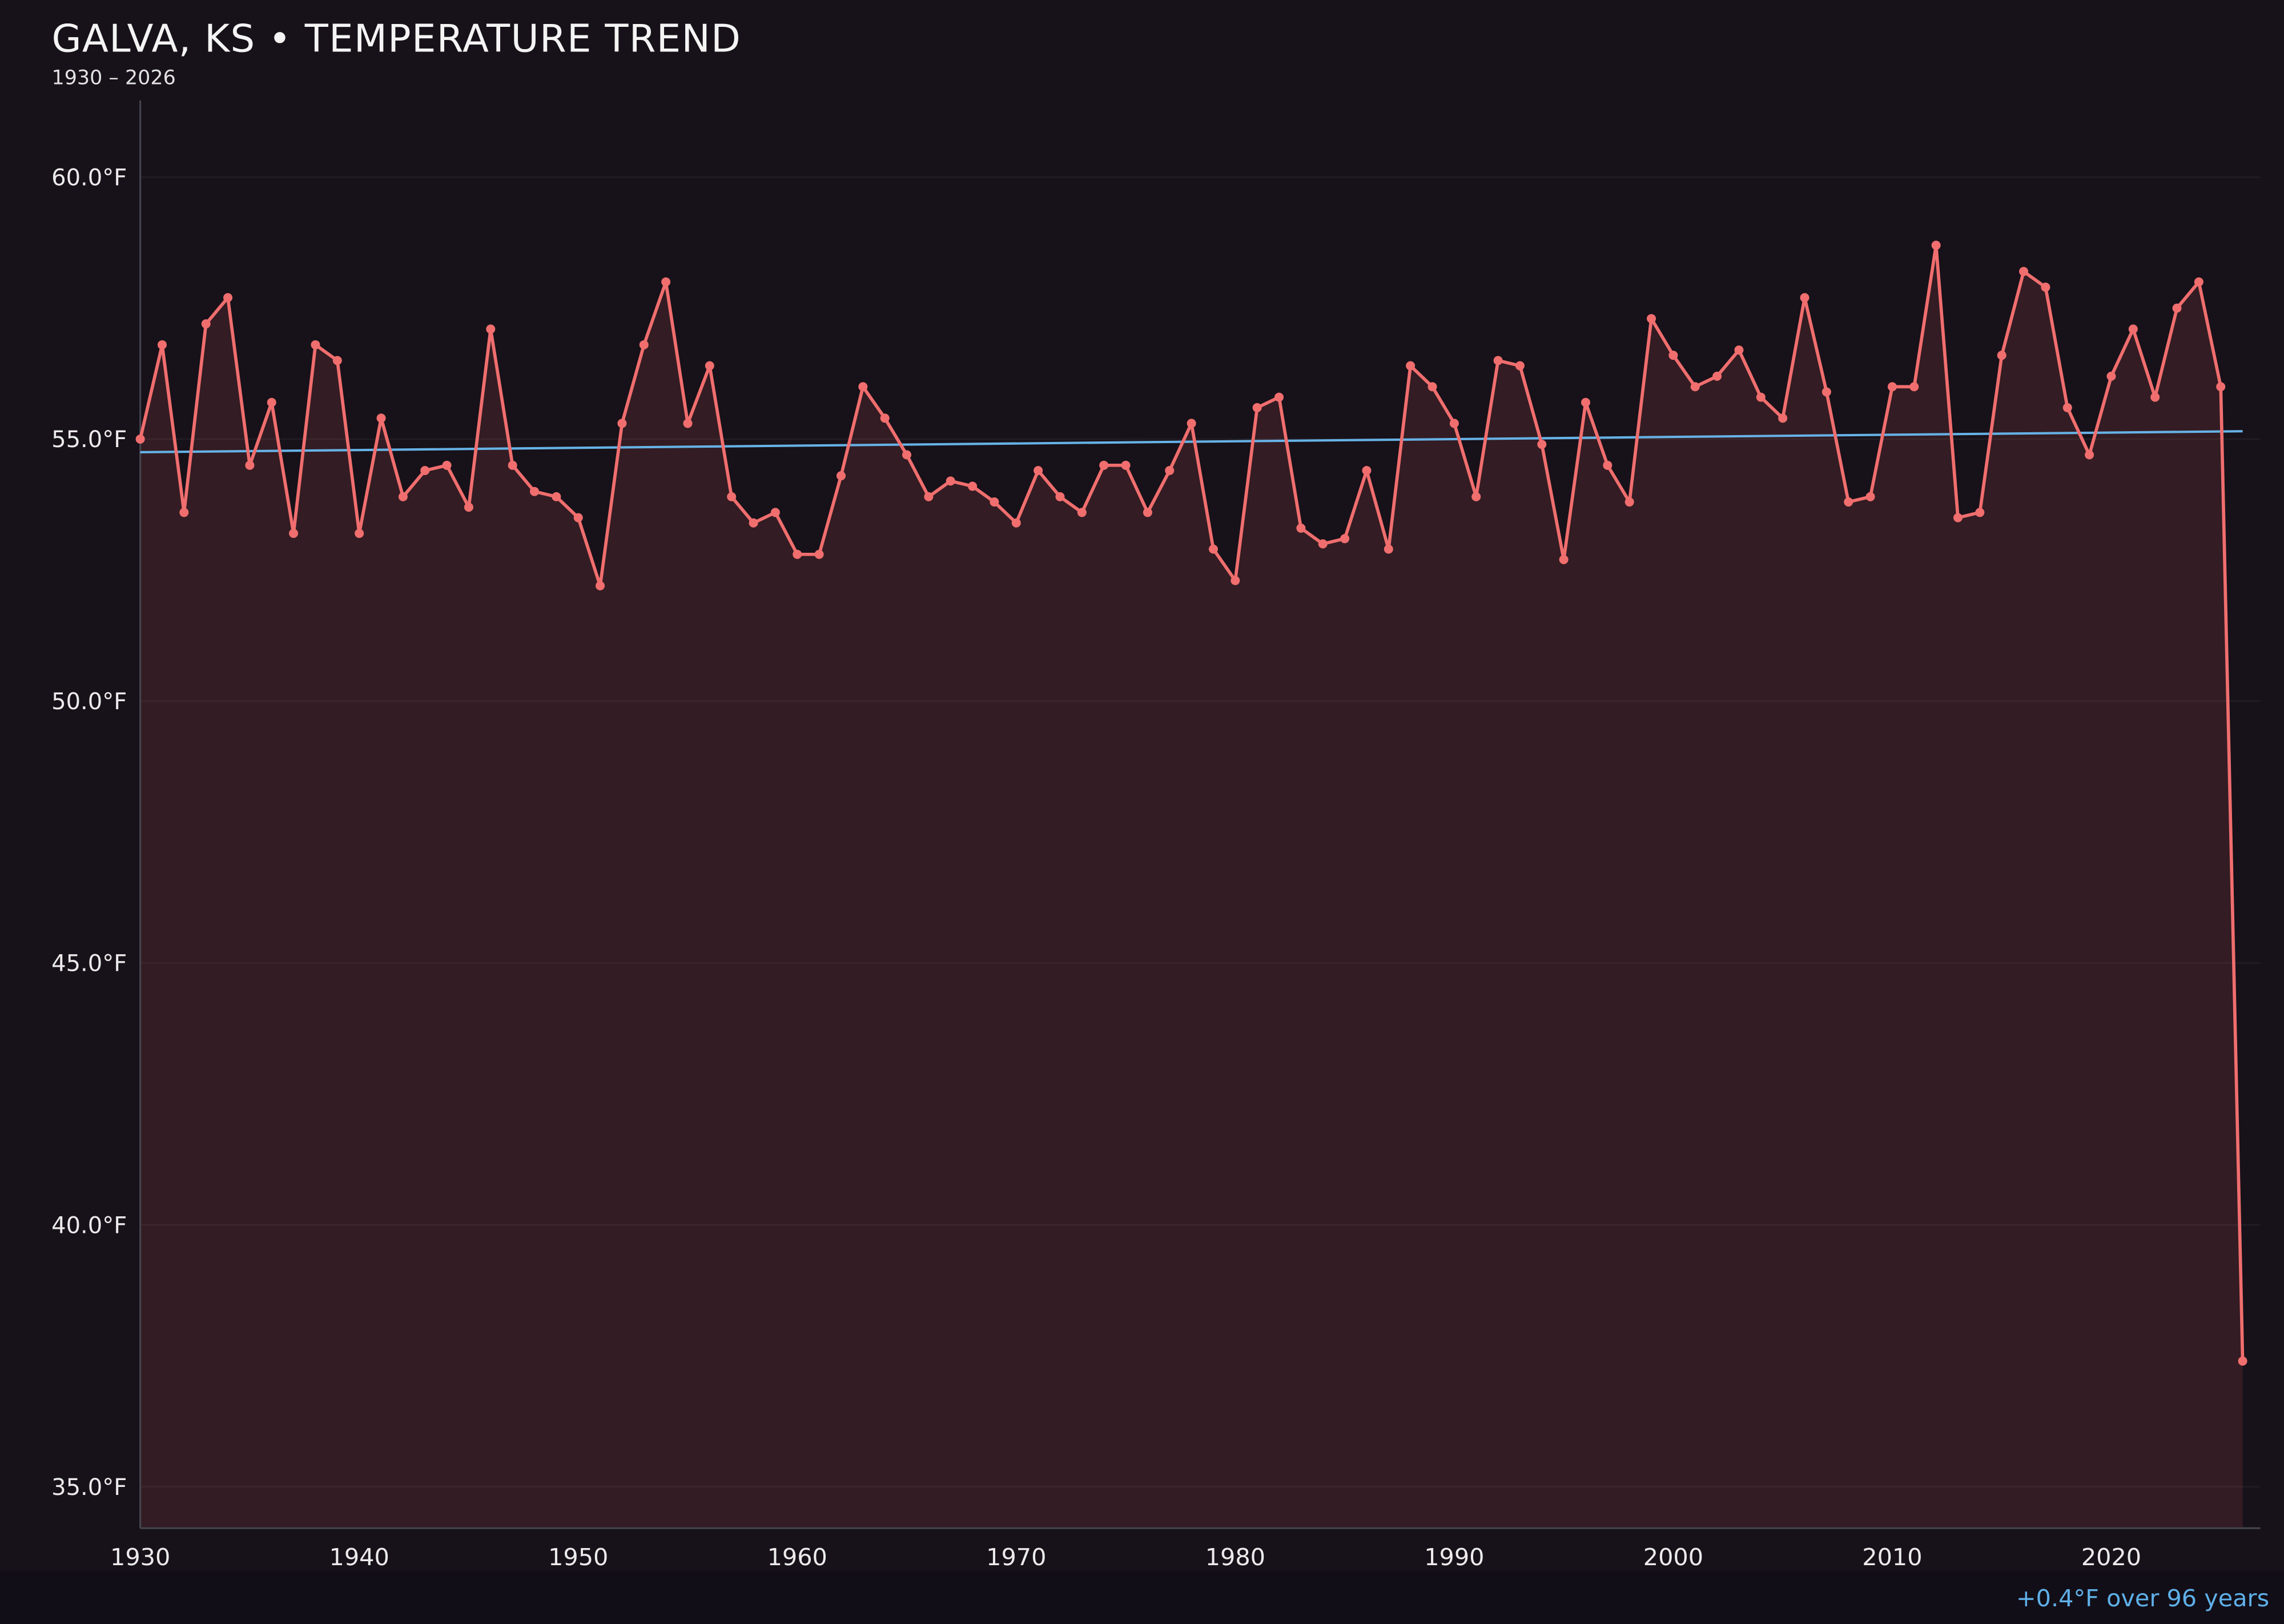 Image resolution: width=2284 pixels, height=1624 pixels. Describe the element at coordinates (396, 40) in the screenshot. I see `chart-title: GALVA, KS • TEMPERATURE TREND` at that location.